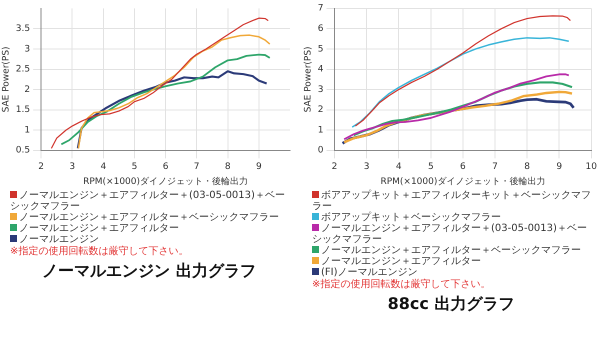  Describe the element at coordinates (321, 69) in the screenshot. I see `y-tick-label: 4` at that location.